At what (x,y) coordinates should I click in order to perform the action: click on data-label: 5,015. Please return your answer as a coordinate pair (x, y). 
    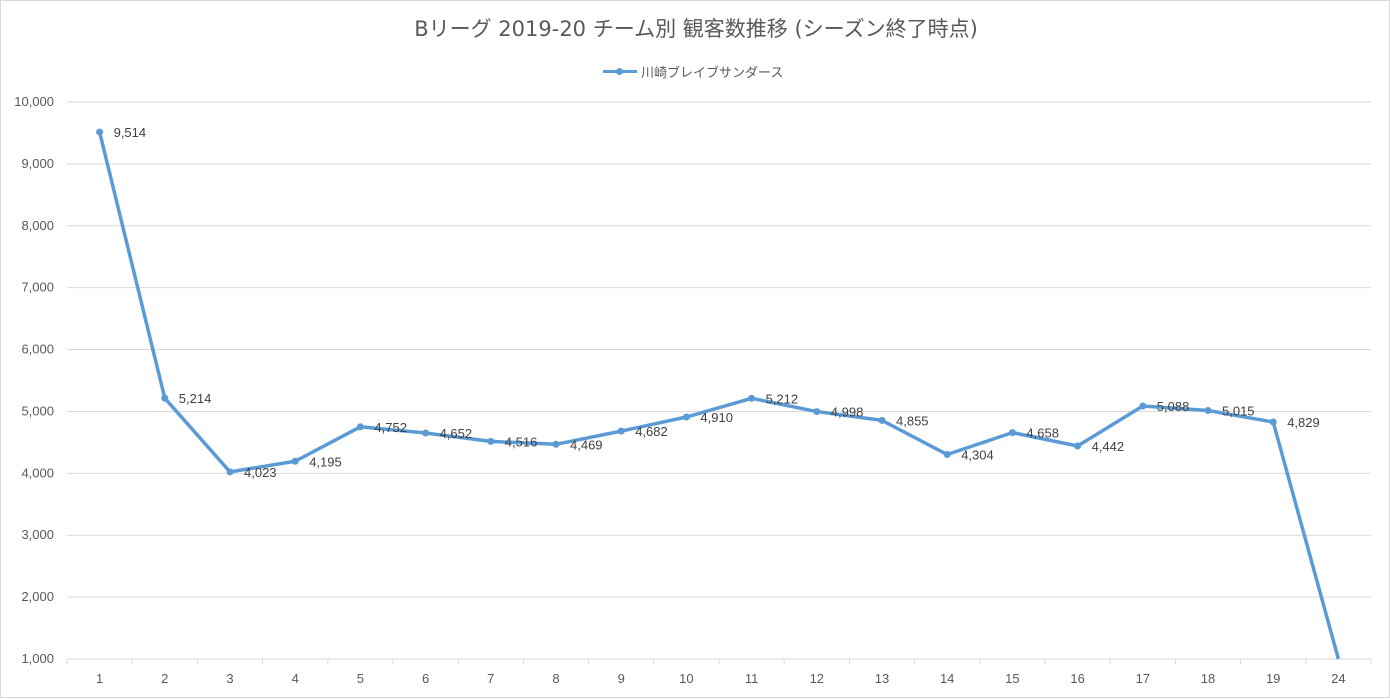
    Looking at the image, I should click on (1238, 411).